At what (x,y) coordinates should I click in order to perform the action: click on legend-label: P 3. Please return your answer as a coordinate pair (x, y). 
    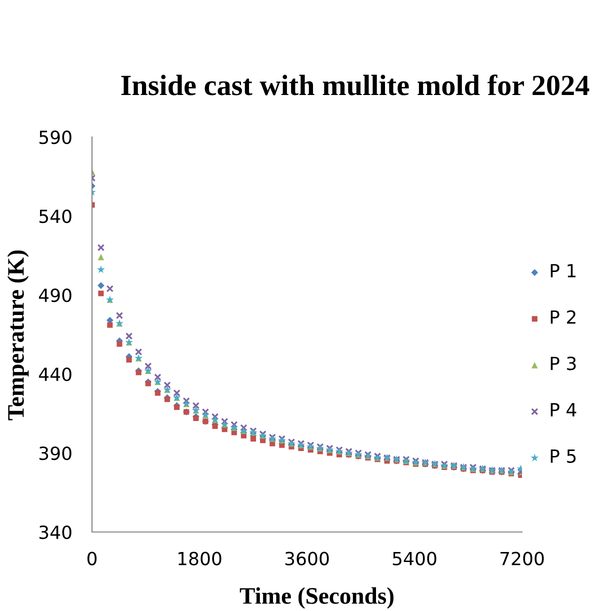
    Looking at the image, I should click on (563, 363).